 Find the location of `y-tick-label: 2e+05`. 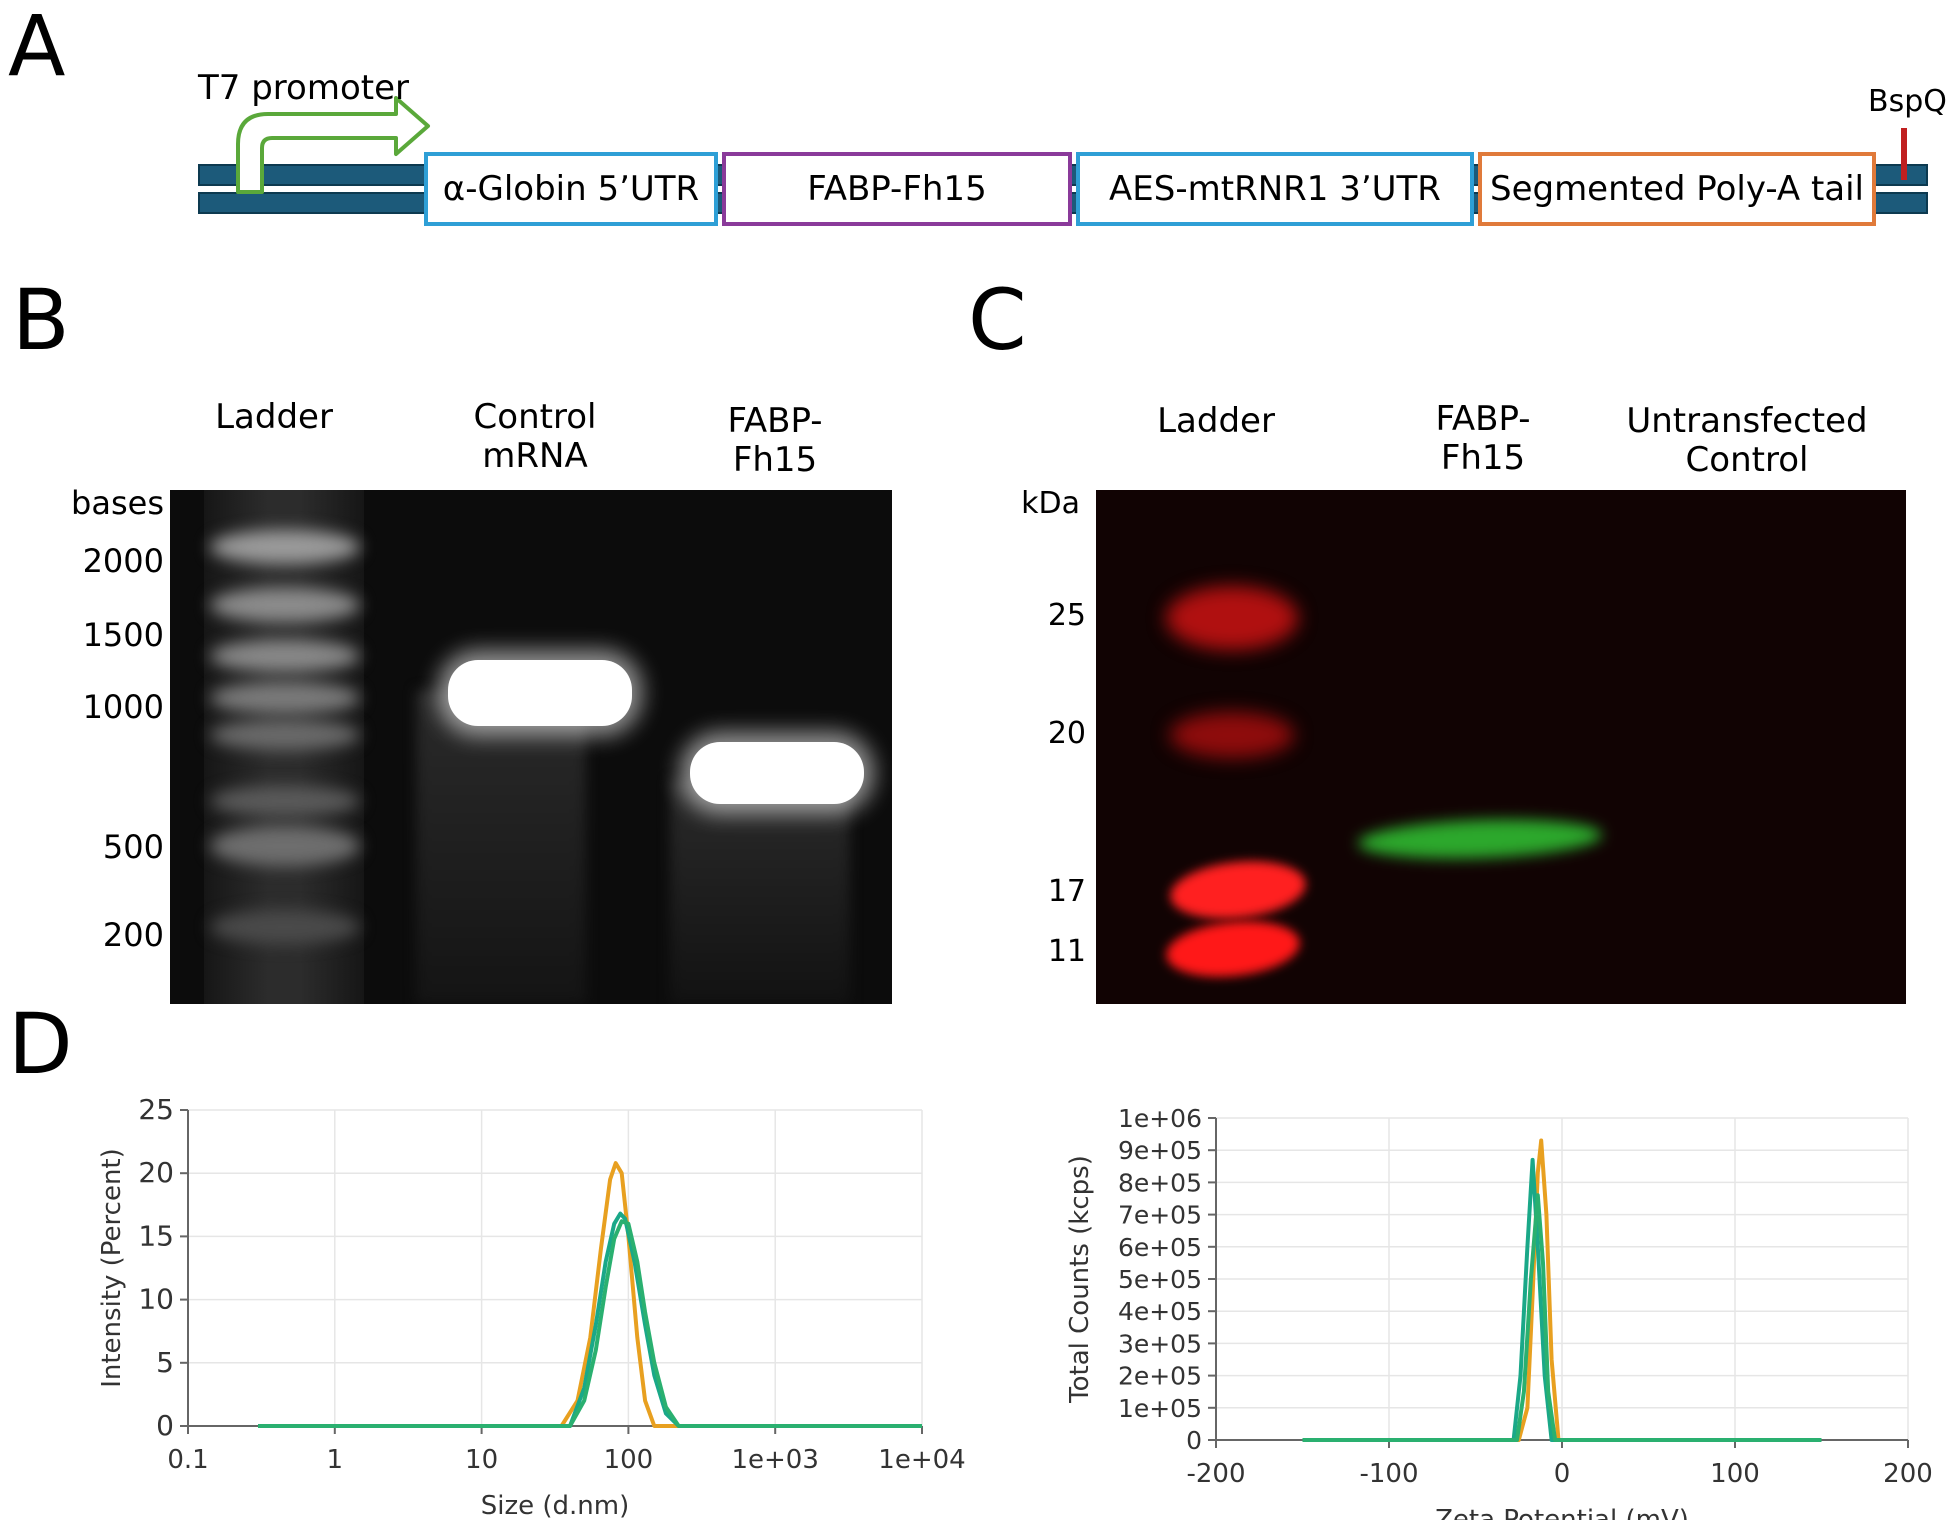

y-tick-label: 2e+05 is located at coordinates (1160, 1376).